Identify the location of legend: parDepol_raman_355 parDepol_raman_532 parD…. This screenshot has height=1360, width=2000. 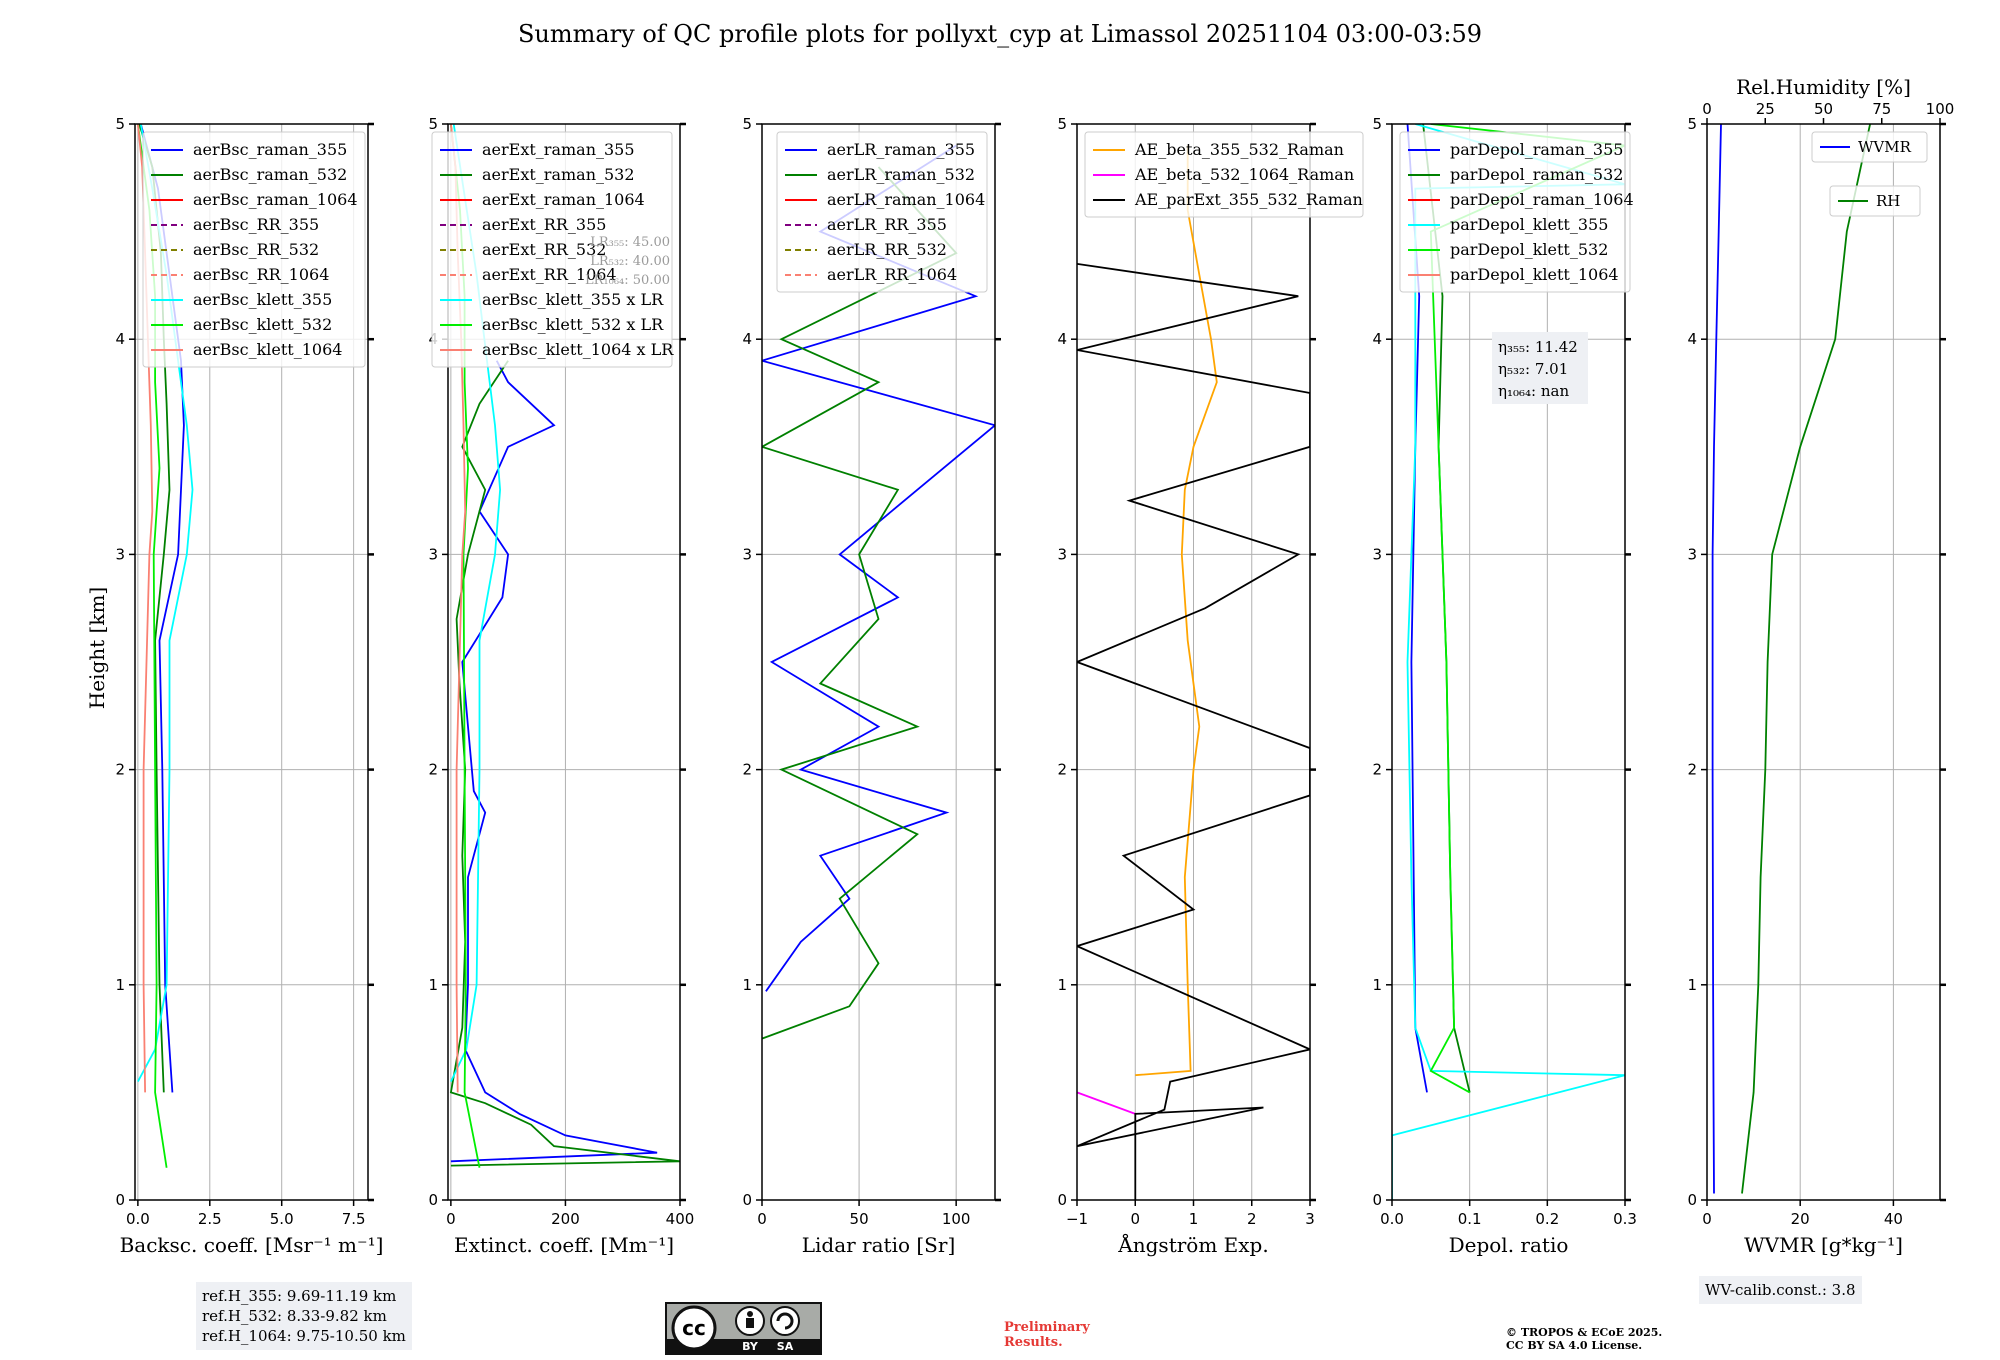
(1516, 212).